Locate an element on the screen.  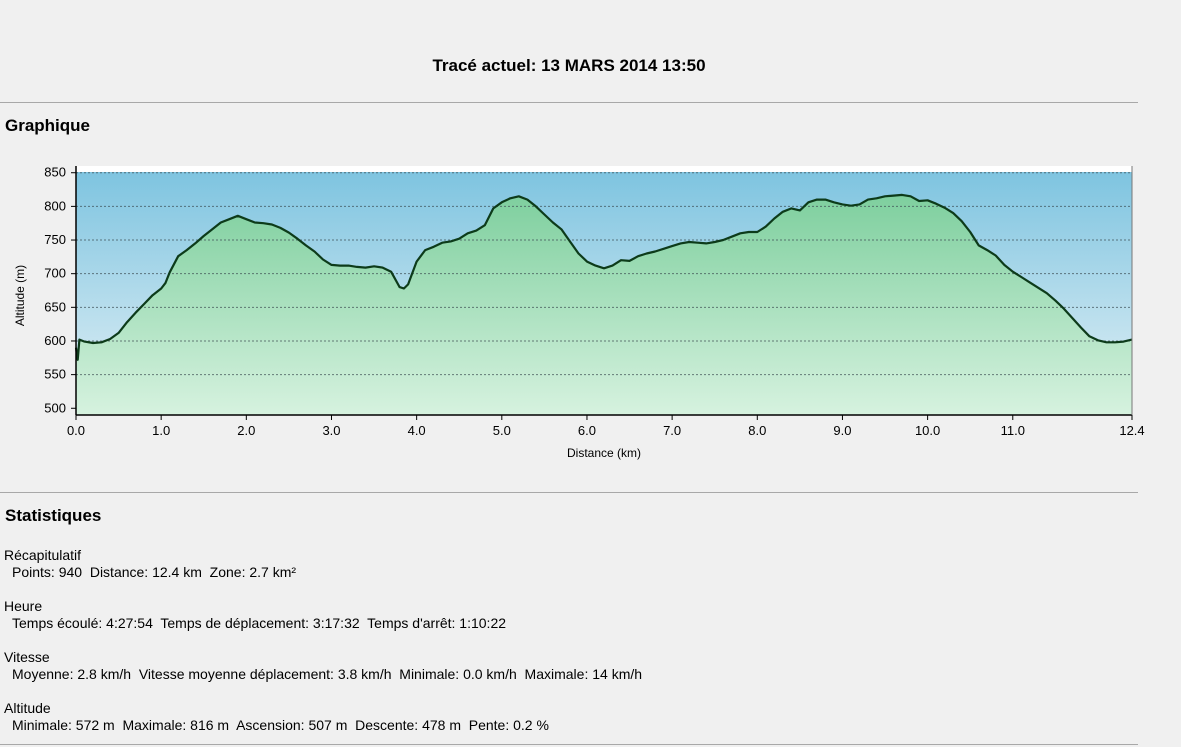
y-tick-label: 500 is located at coordinates (55, 407).